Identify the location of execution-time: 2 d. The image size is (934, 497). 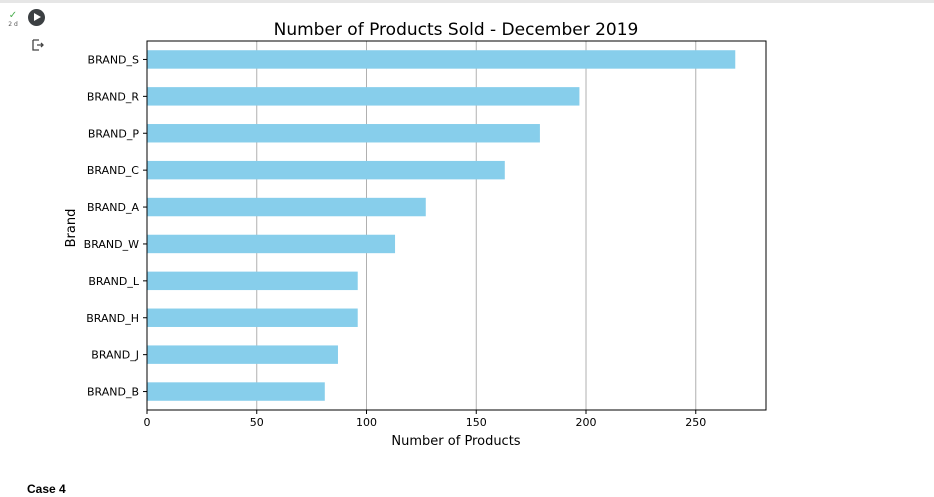
(13, 24).